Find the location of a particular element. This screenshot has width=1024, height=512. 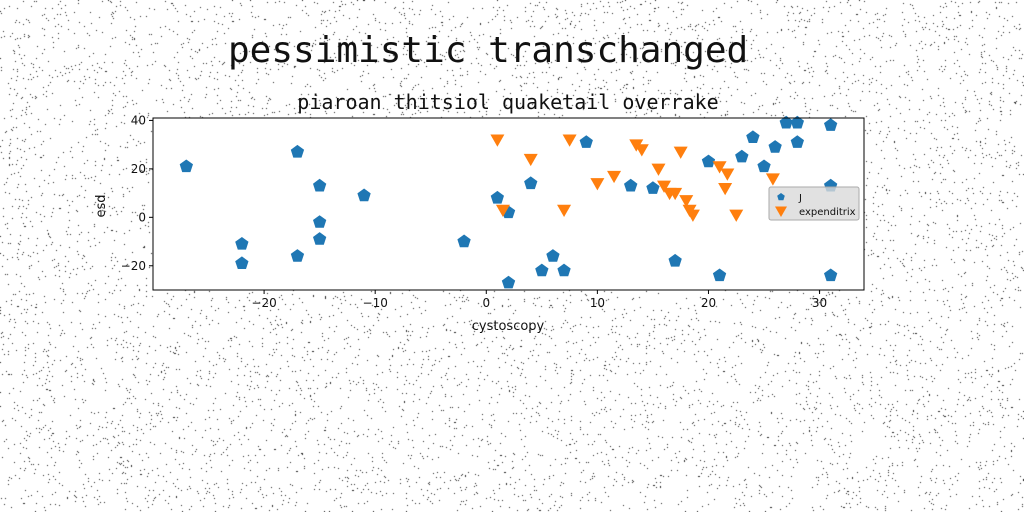

figure-suptitle: pessimistic transchanged is located at coordinates (488, 50).